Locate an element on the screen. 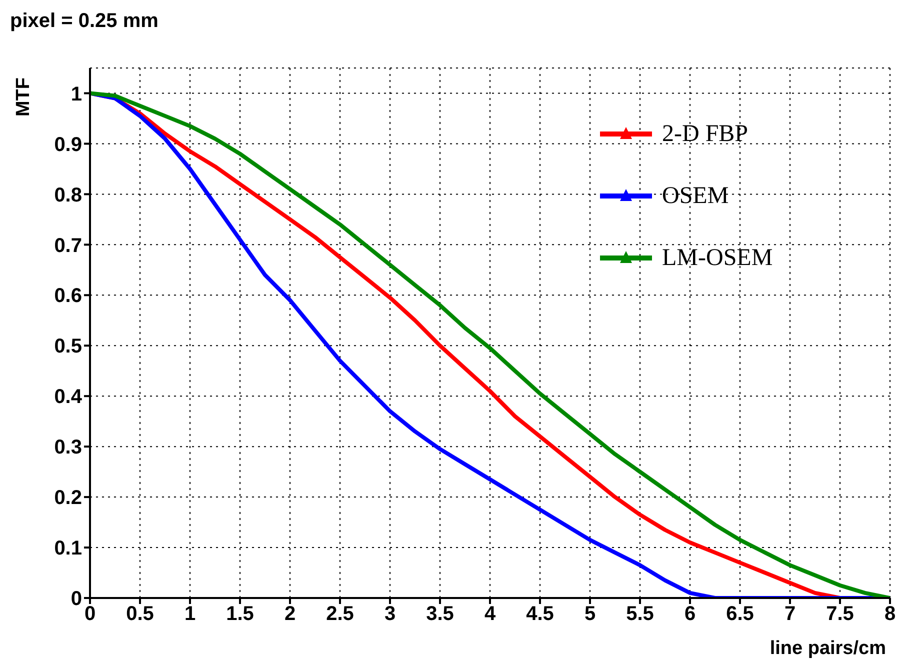  x-tick-label: 0.5 is located at coordinates (140, 614).